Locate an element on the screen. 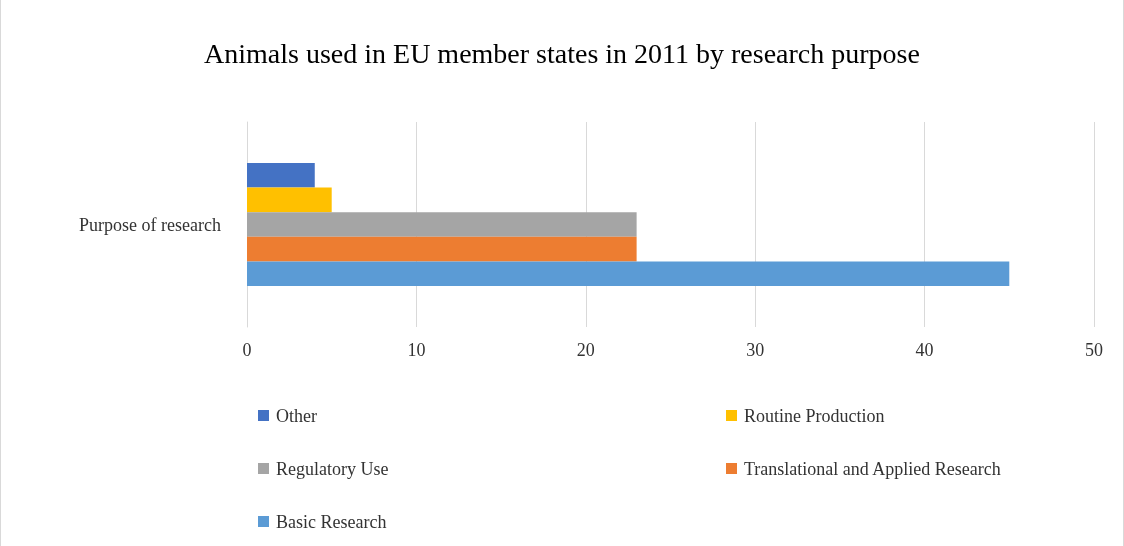  y-tick-label: Purpose of research is located at coordinates (150, 224).